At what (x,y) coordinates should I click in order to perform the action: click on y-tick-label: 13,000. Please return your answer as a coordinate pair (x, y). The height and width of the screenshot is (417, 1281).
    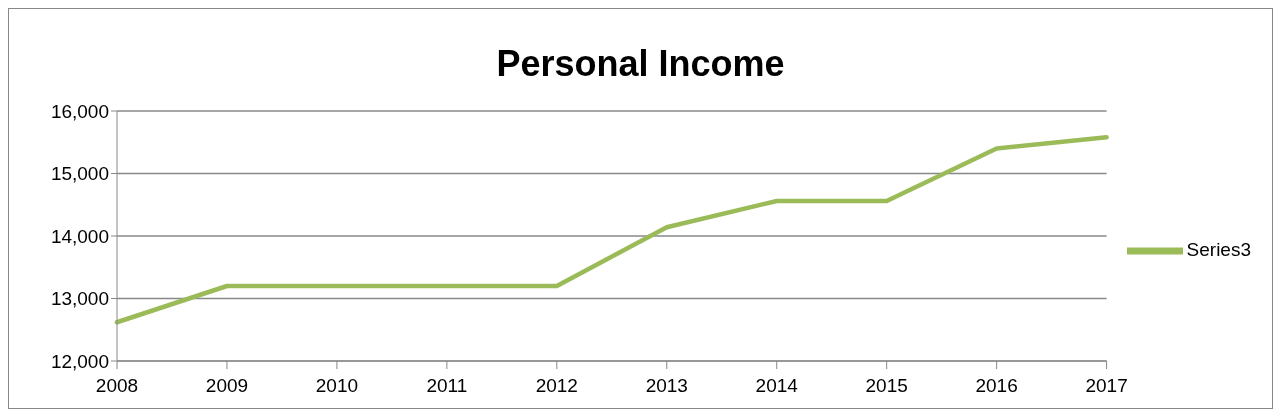
    Looking at the image, I should click on (79, 299).